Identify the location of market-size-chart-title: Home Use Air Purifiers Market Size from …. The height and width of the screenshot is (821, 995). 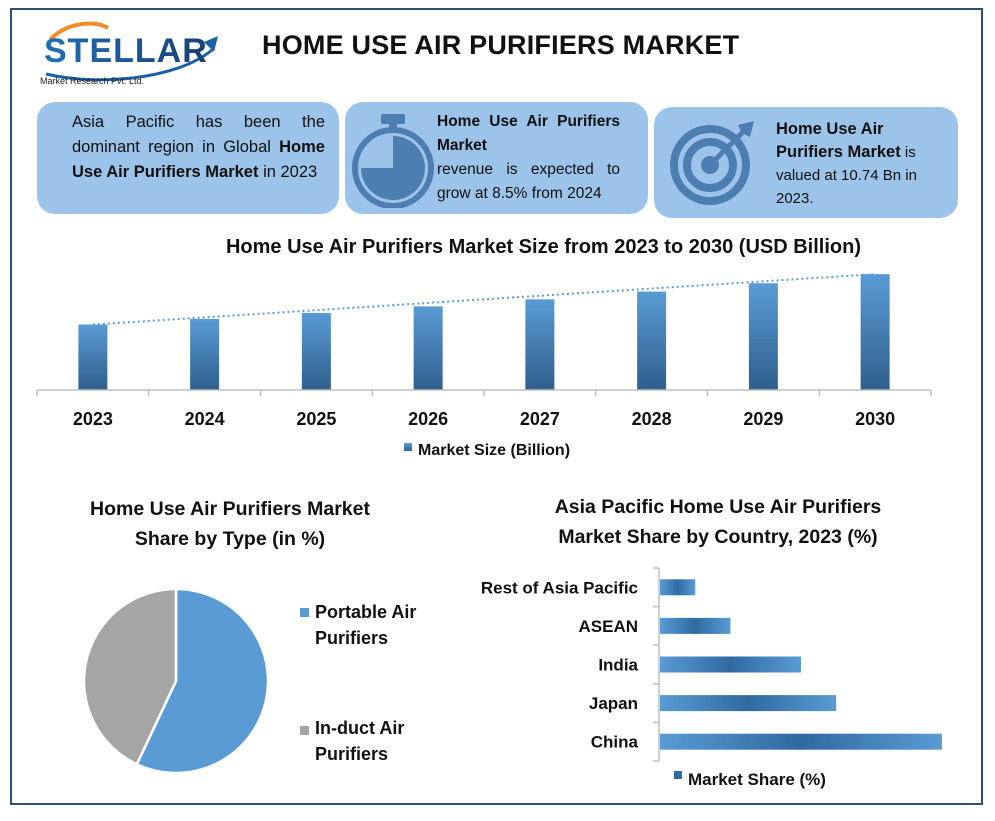
(543, 247).